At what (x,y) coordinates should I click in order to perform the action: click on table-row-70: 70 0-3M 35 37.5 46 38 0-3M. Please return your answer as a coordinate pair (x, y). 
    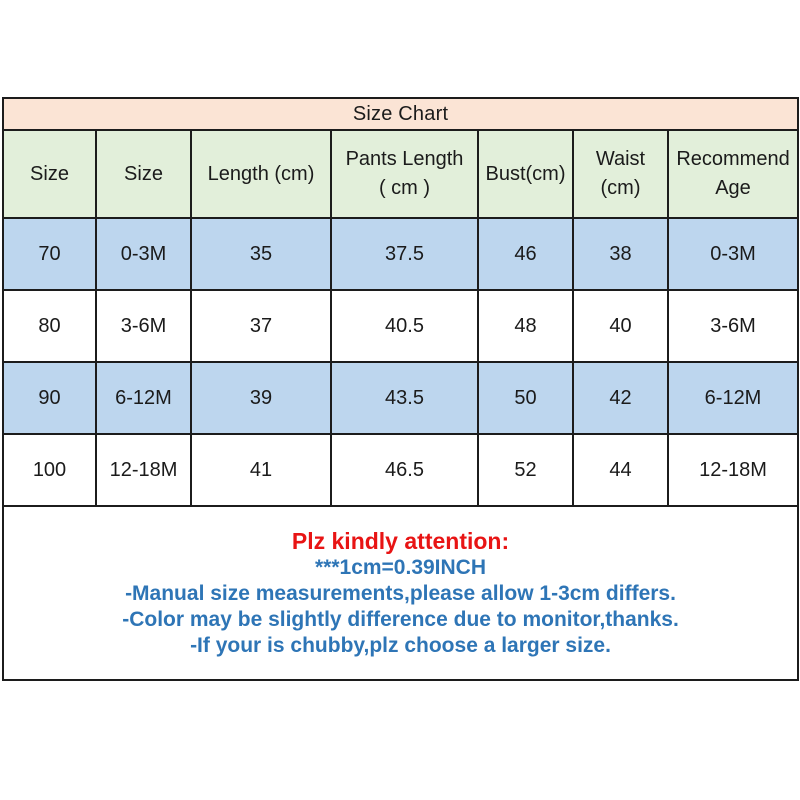
    Looking at the image, I should click on (401, 254).